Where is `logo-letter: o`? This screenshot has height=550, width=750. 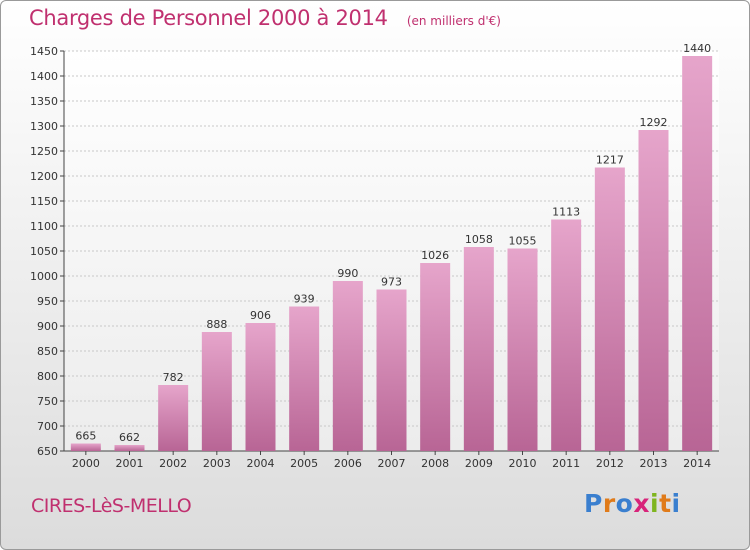
logo-letter: o is located at coordinates (624, 503).